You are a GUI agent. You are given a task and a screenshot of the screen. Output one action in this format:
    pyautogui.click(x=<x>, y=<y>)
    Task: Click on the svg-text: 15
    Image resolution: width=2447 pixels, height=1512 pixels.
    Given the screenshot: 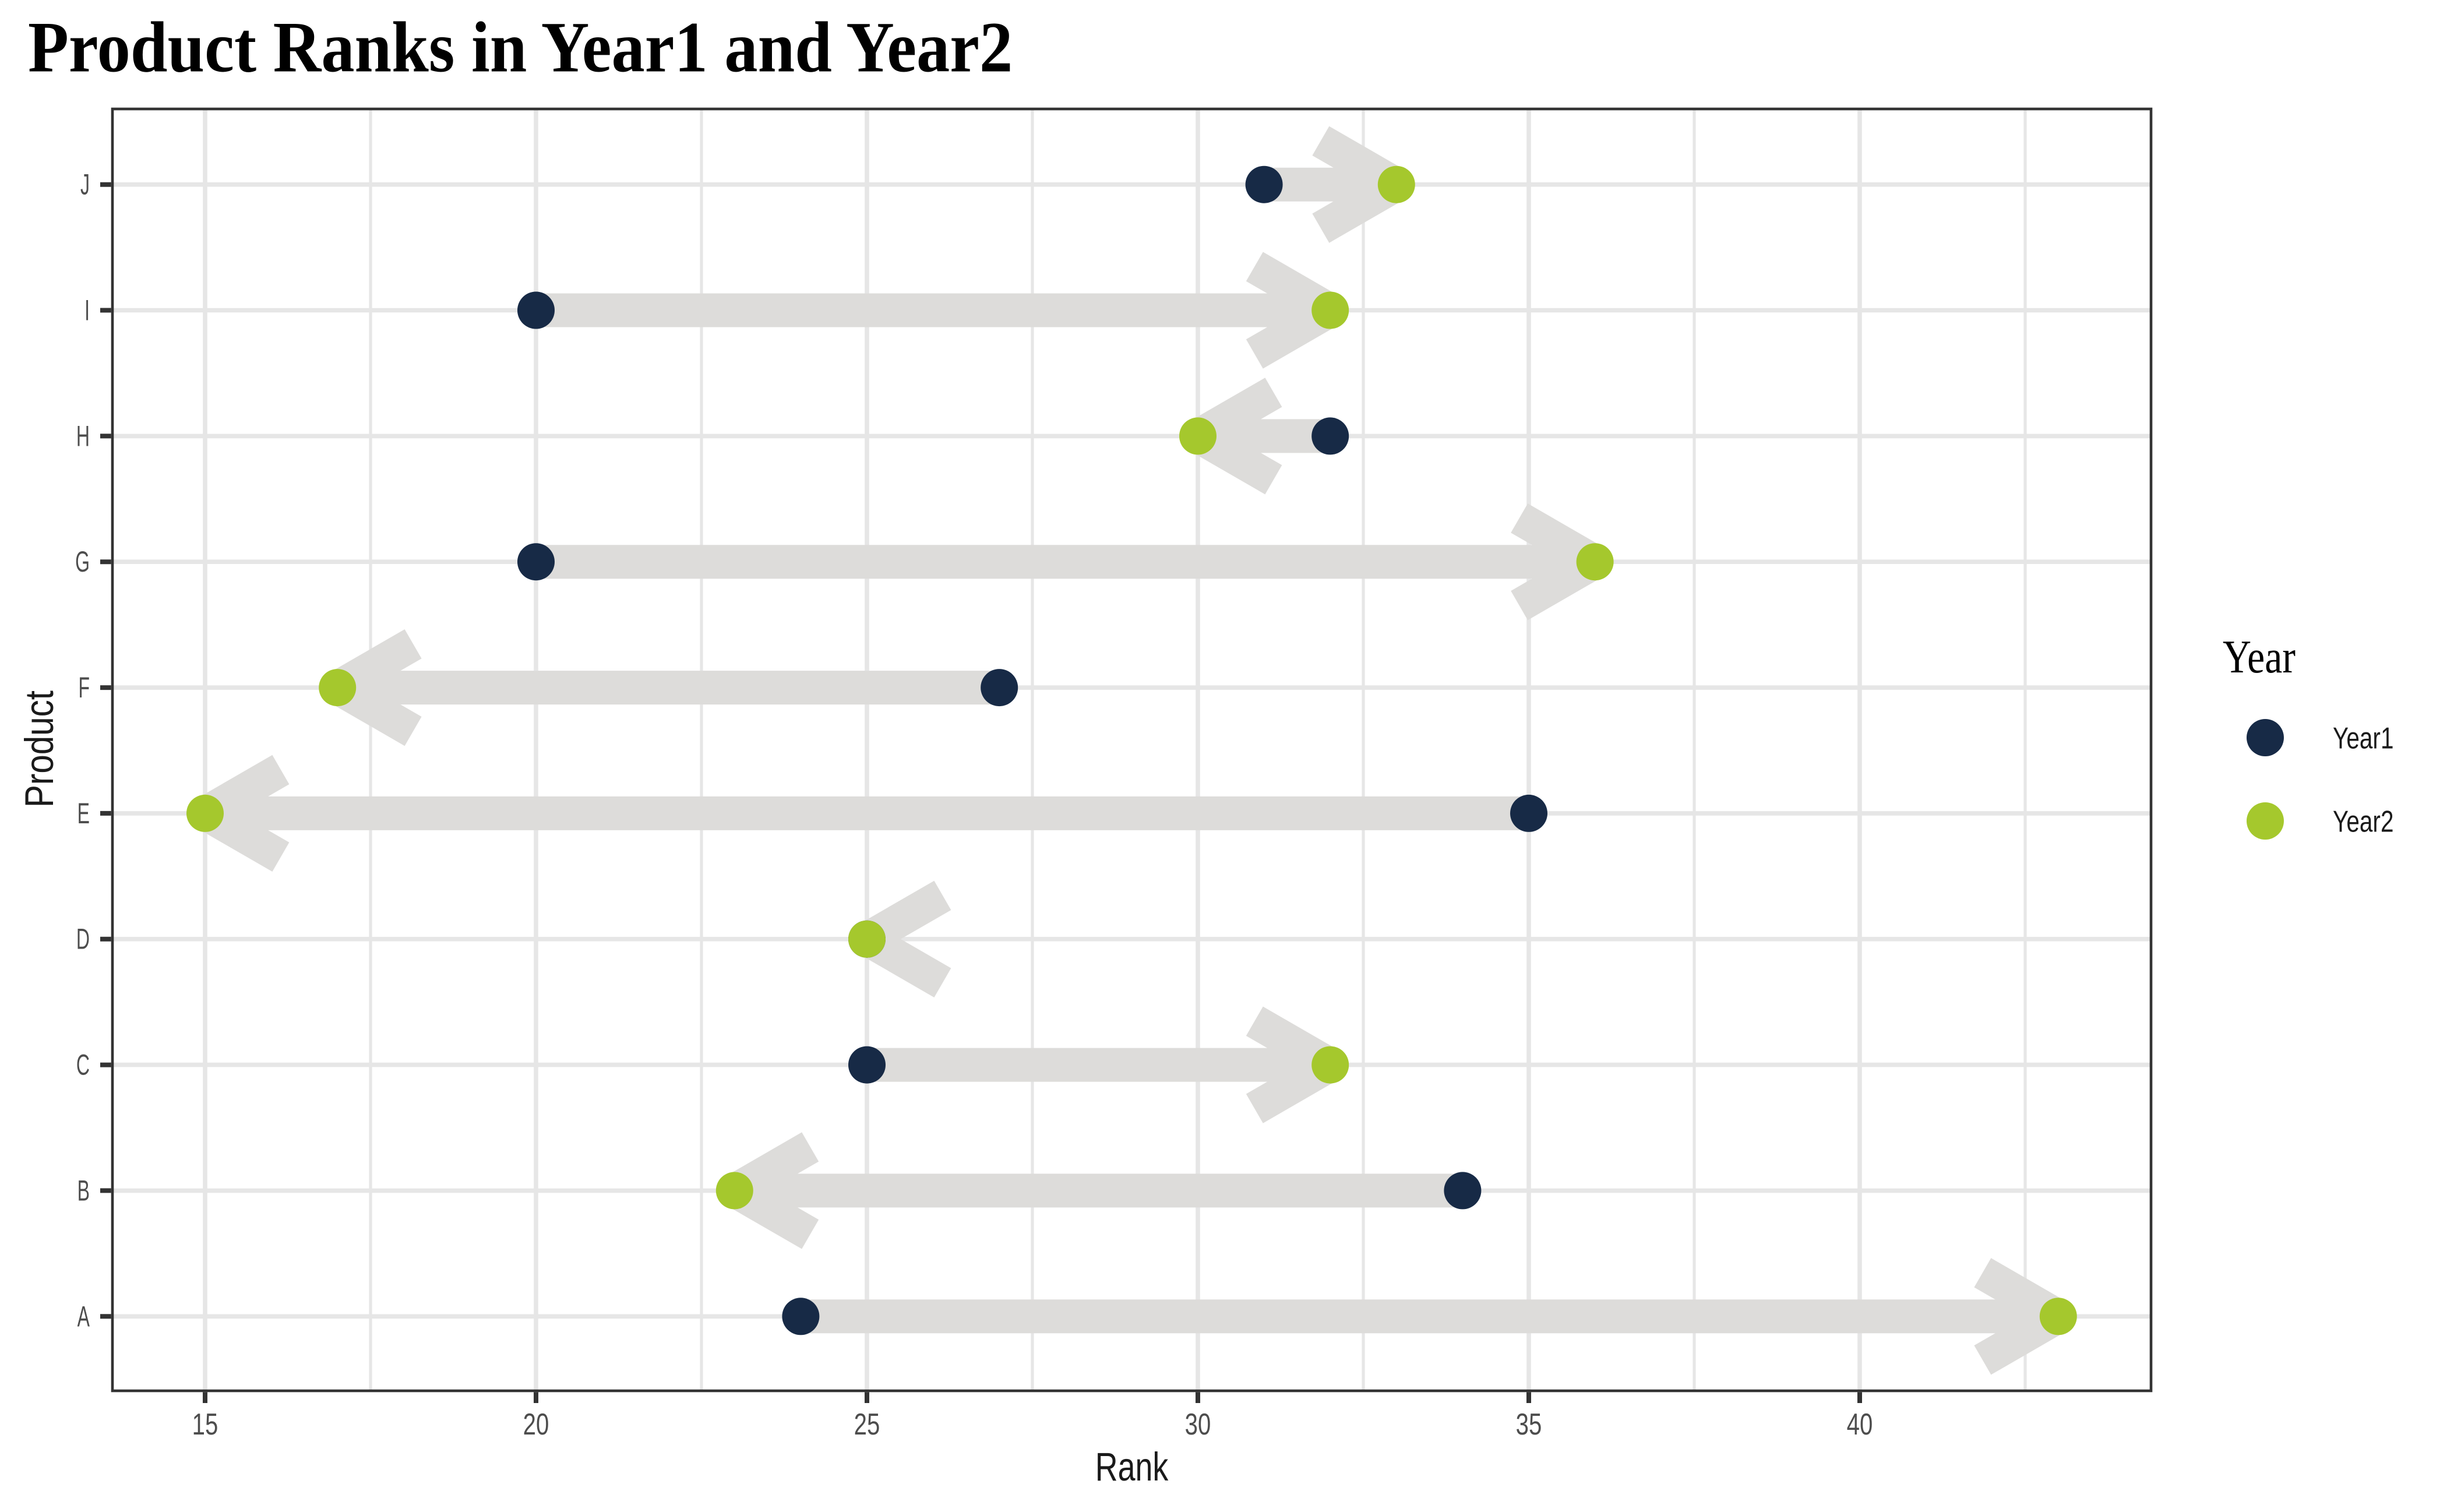 What is the action you would take?
    pyautogui.click(x=205, y=1424)
    